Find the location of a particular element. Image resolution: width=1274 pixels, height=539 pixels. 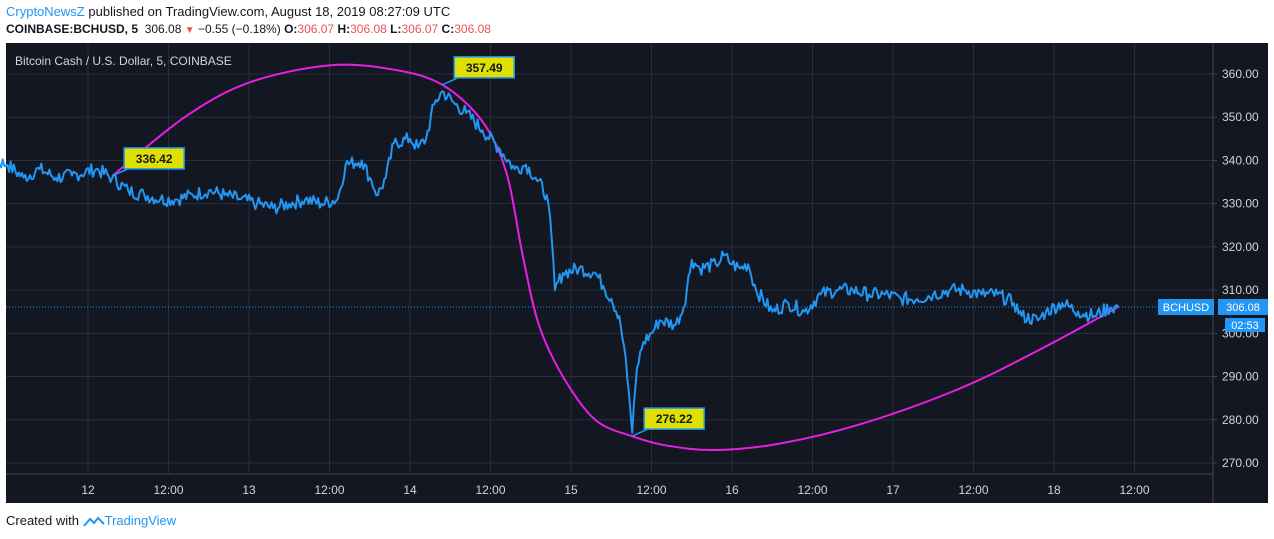

price-tick-label: 270.00 is located at coordinates (1240, 463).